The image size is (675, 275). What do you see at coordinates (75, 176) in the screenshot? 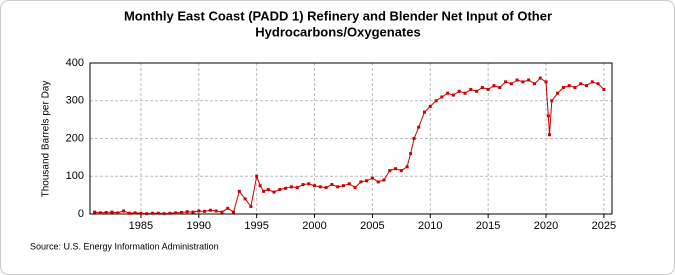
I see `y-tick-label: 100` at bounding box center [75, 176].